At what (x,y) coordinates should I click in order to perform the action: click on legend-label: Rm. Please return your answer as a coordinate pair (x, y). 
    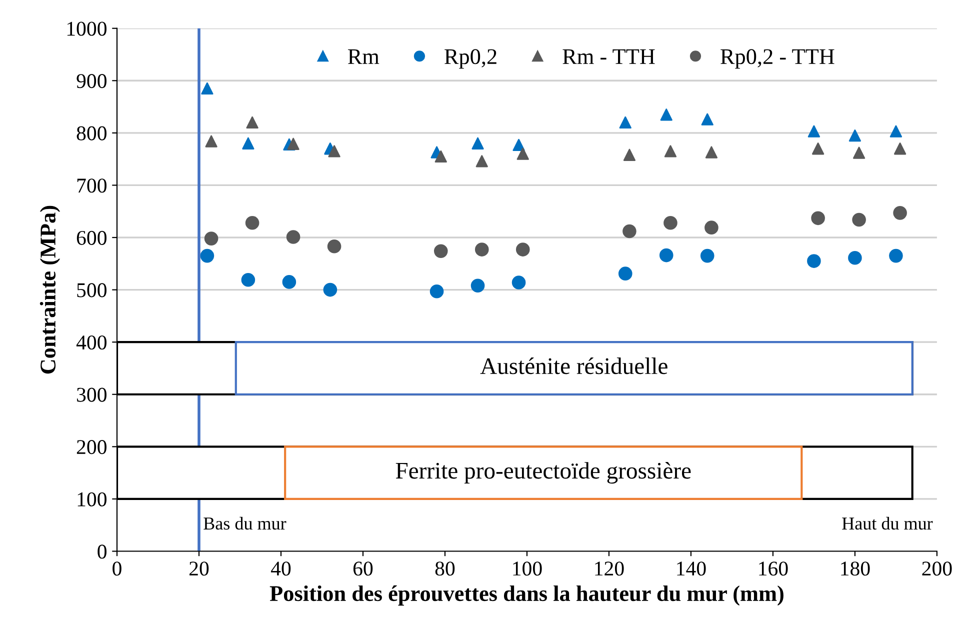
    Looking at the image, I should click on (364, 56).